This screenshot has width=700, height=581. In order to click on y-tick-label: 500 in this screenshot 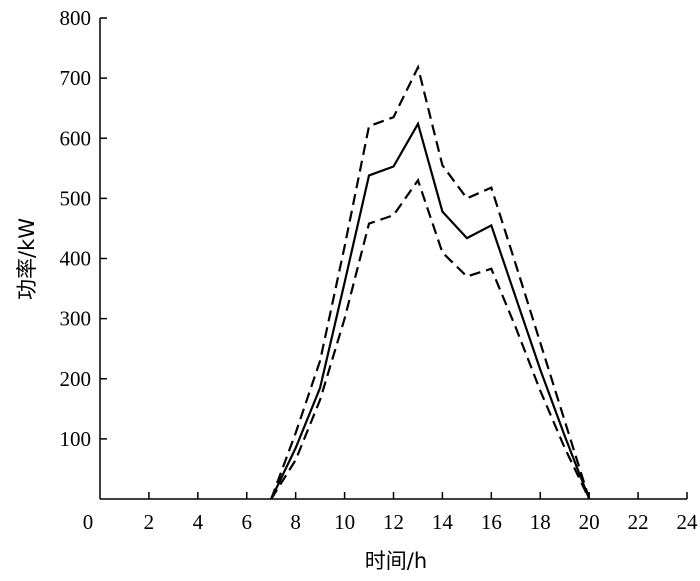, I will do `click(76, 198)`.